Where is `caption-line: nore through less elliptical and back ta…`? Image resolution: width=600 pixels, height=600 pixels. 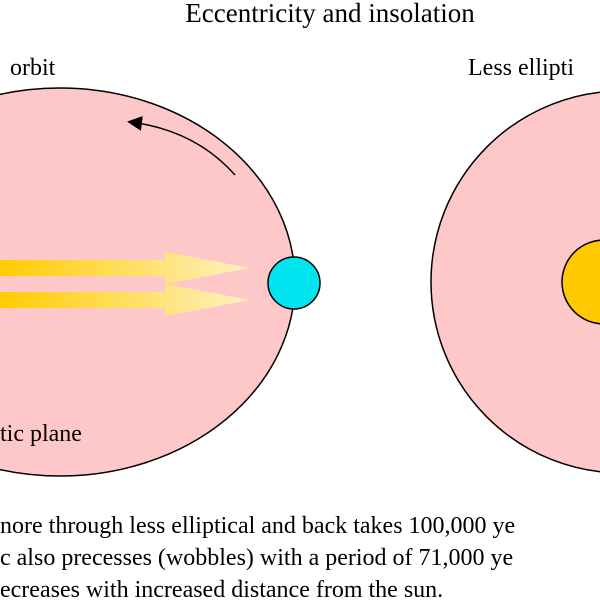 caption-line: nore through less elliptical and back ta… is located at coordinates (257, 526).